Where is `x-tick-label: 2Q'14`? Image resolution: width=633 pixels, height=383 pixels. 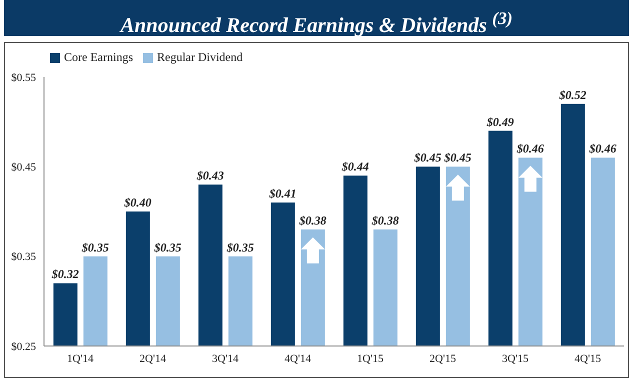 x-tick-label: 2Q'14 is located at coordinates (153, 358).